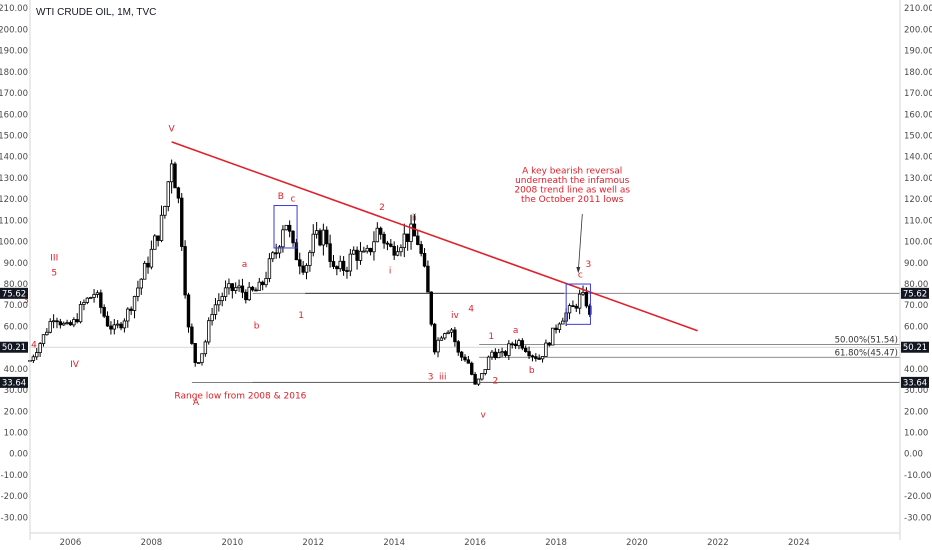 This screenshot has height=550, width=932. I want to click on y-tick-label-right: 120.00, so click(918, 200).